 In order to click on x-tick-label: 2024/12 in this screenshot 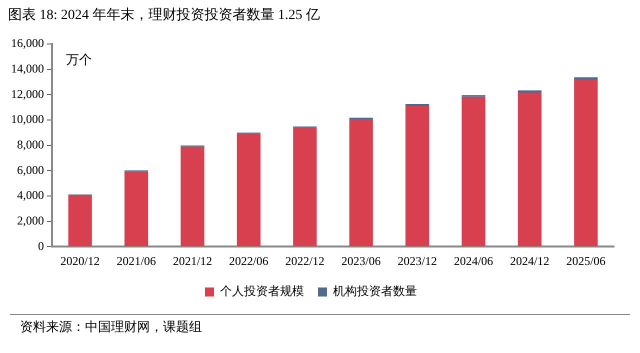, I will do `click(530, 261)`.